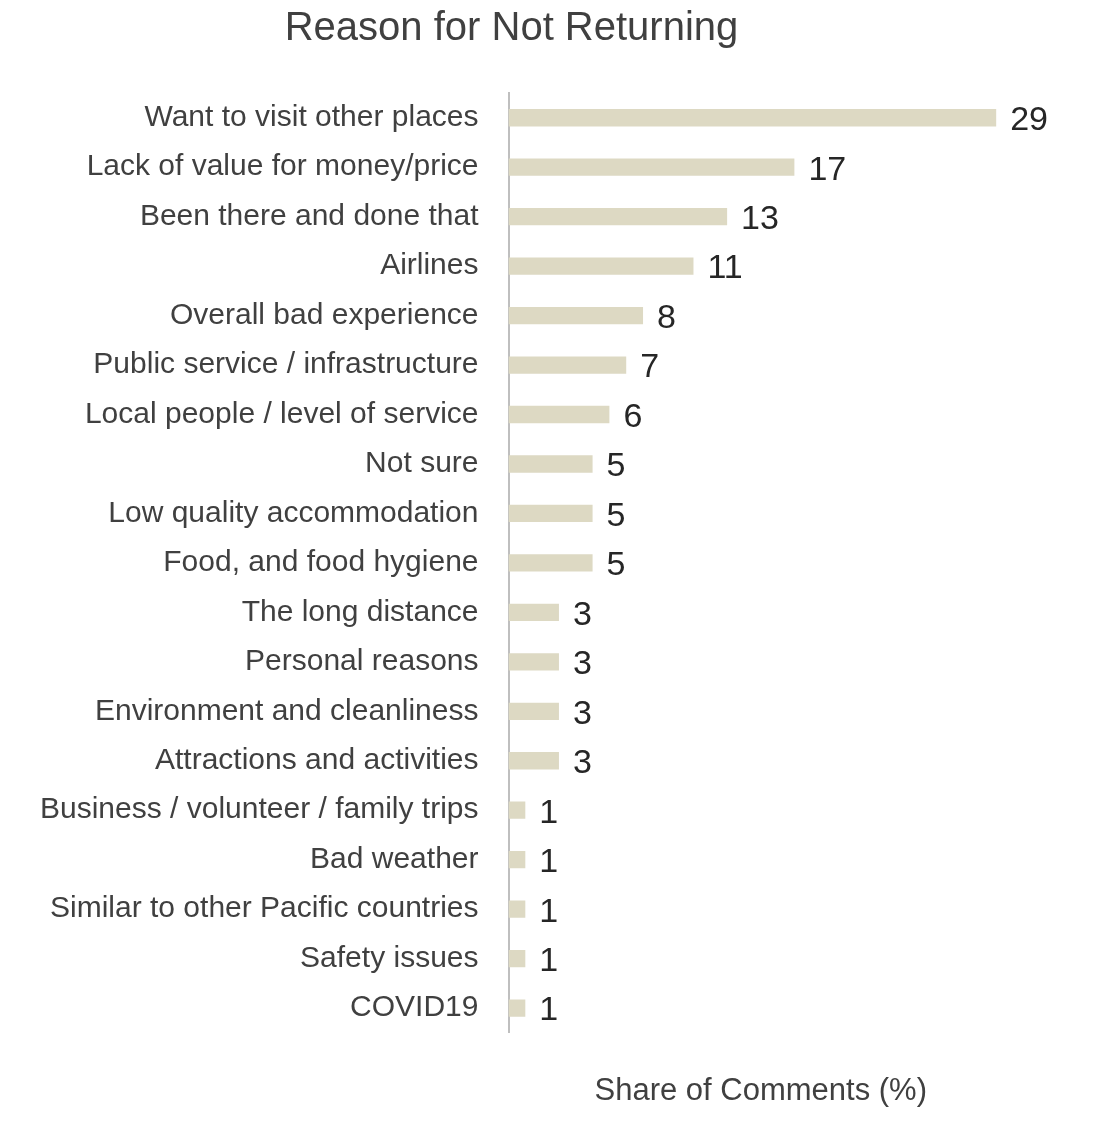 This screenshot has width=1093, height=1124. What do you see at coordinates (389, 956) in the screenshot?
I see `y-tick-label: Safety issues` at bounding box center [389, 956].